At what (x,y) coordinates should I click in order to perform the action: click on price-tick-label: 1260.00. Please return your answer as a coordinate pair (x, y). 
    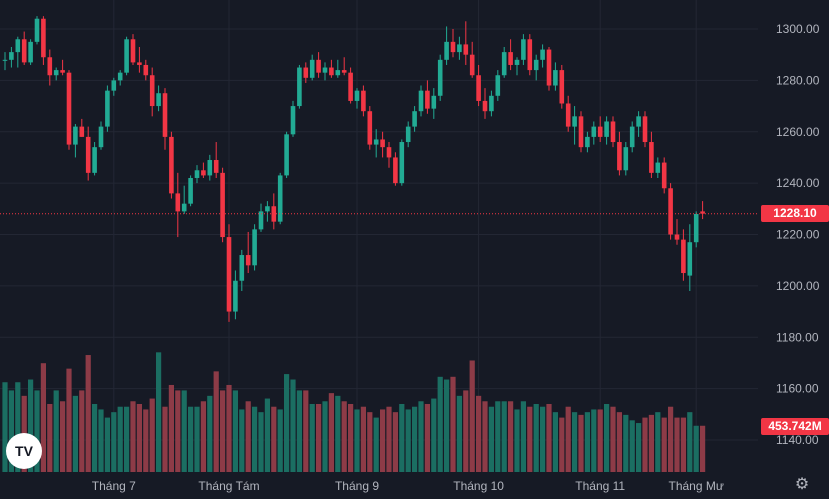
    Looking at the image, I should click on (798, 132).